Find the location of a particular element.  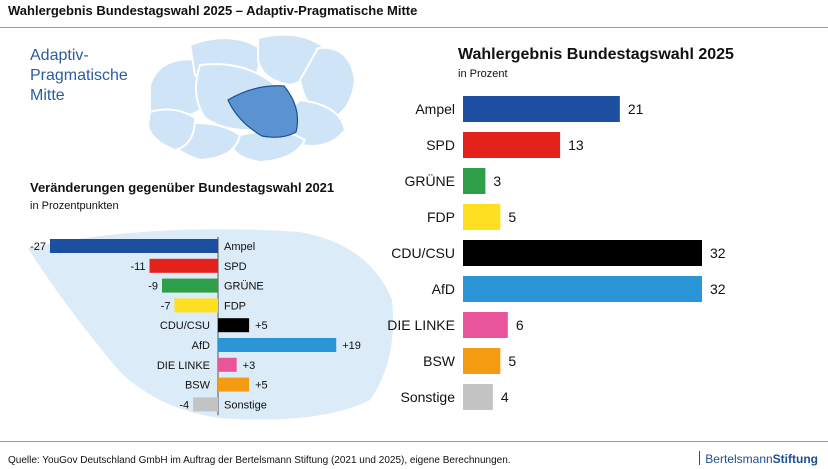

result-bar-sonstige is located at coordinates (478, 397).